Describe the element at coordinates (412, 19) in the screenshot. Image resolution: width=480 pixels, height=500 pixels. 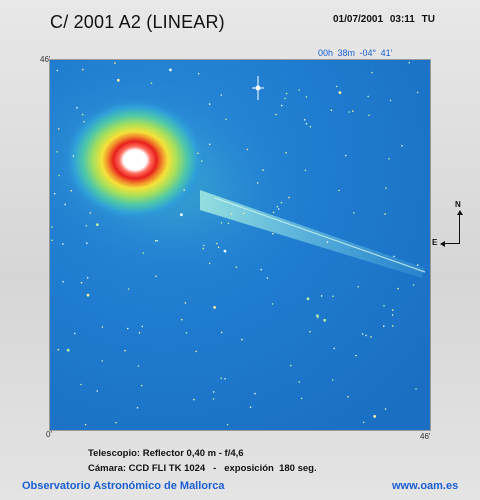
I see `observation-time: 03:11 TU` at that location.